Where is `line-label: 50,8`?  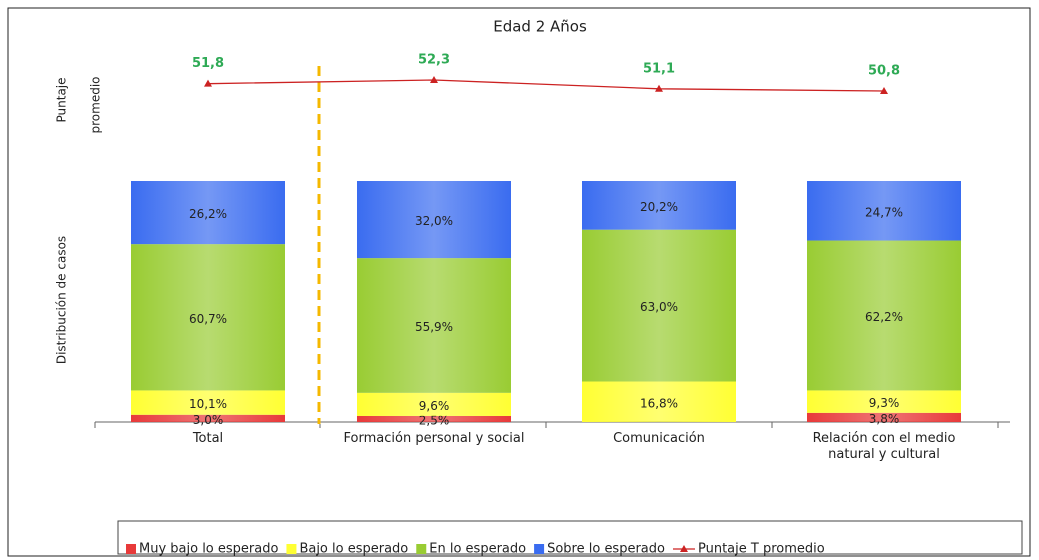 line-label: 50,8 is located at coordinates (884, 71).